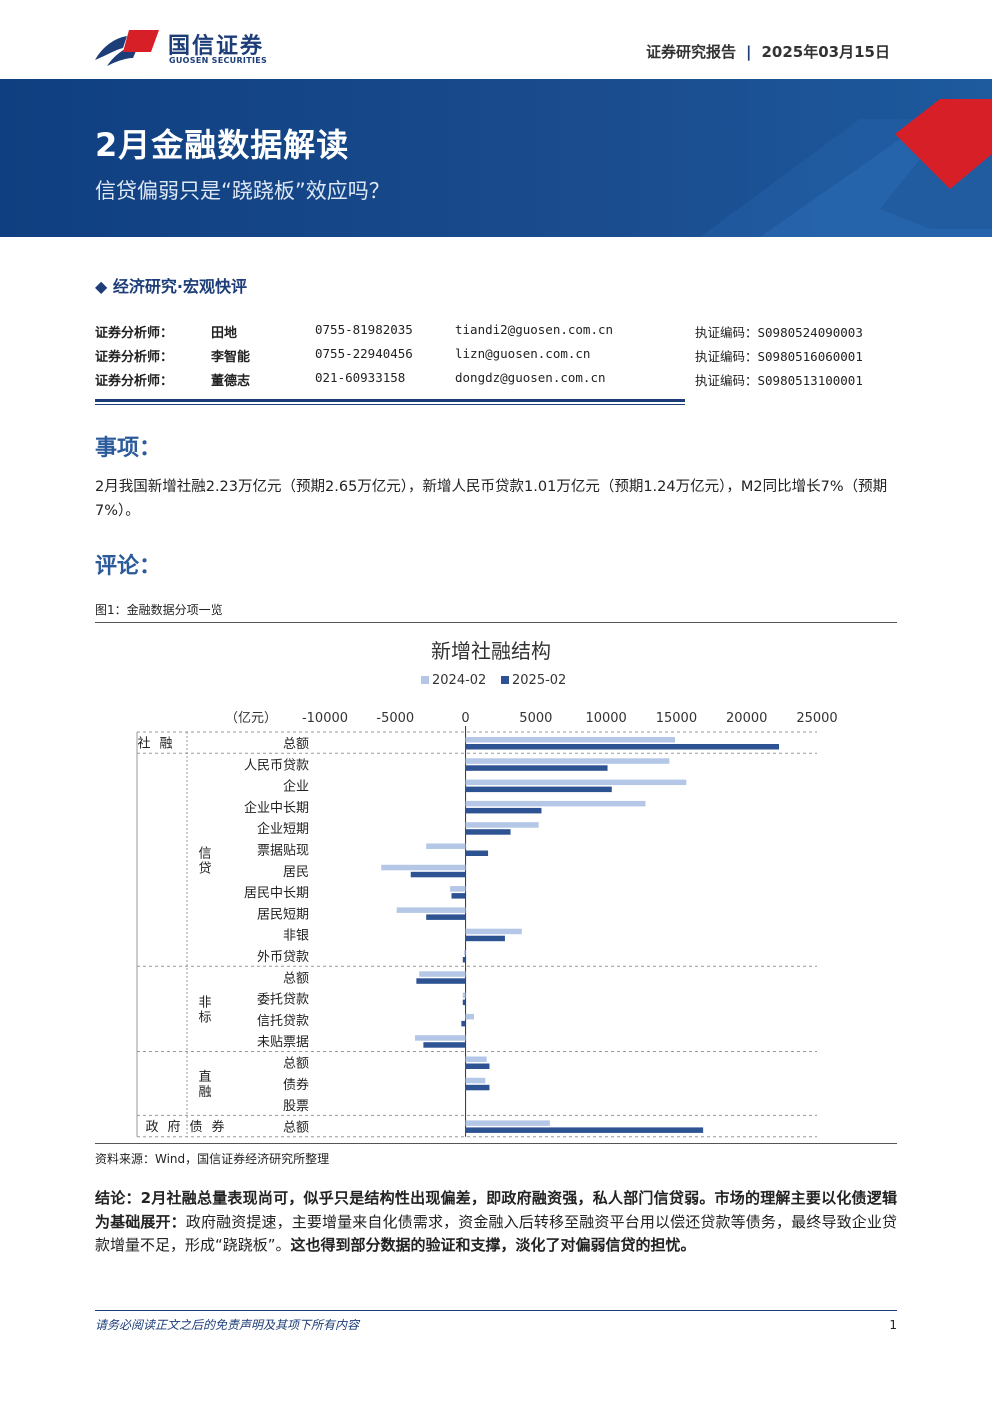 The width and height of the screenshot is (992, 1403). What do you see at coordinates (222, 145) in the screenshot?
I see `report-title: 2月金融数据解读` at bounding box center [222, 145].